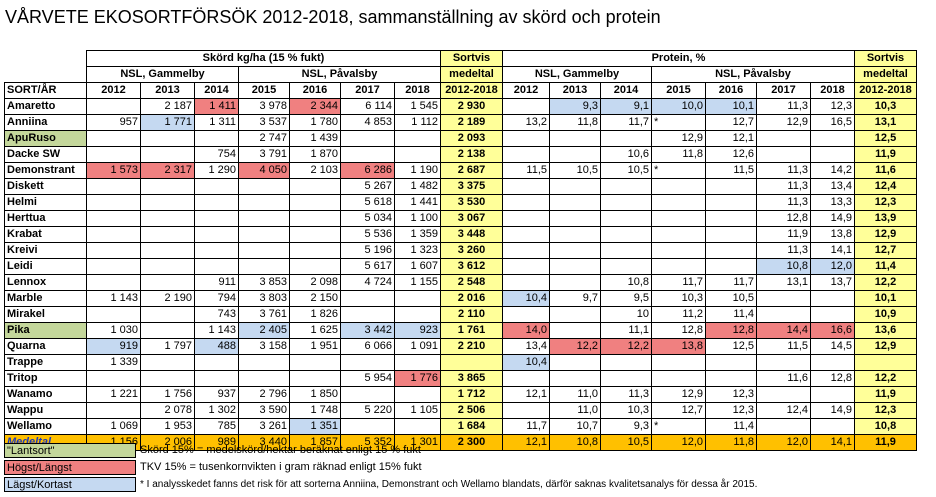  I want to click on protein-cell: 11,8, so click(575, 122).